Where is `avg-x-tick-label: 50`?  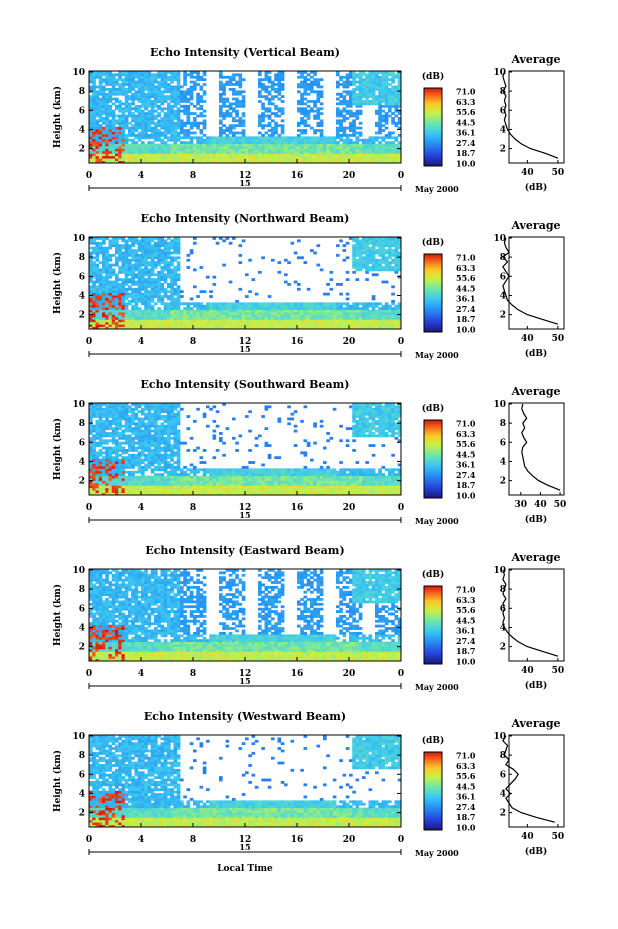
avg-x-tick-label: 50 is located at coordinates (558, 339).